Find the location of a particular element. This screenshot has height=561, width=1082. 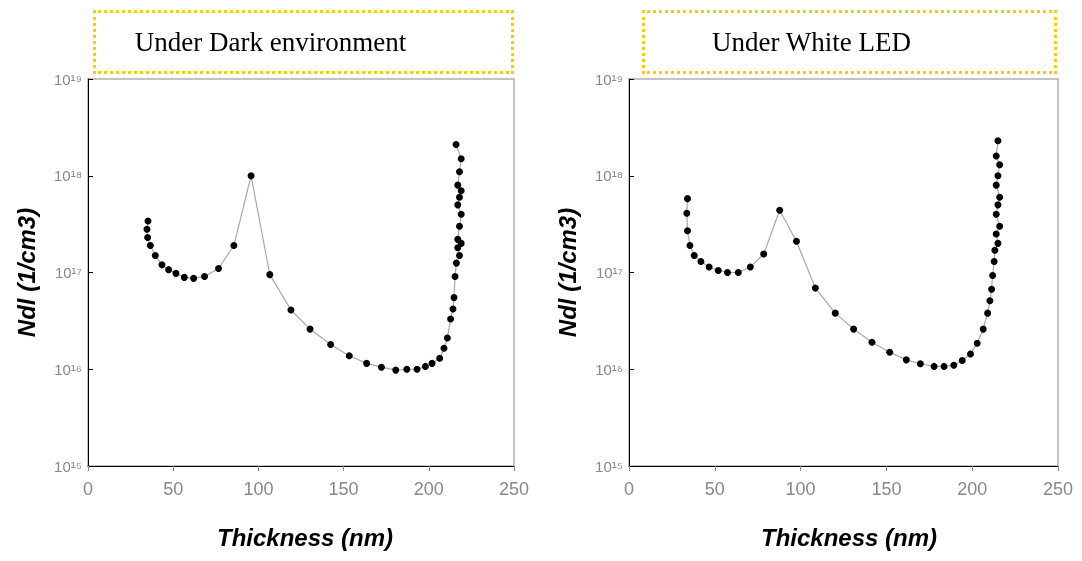

chart-title: Under White LED is located at coordinates (811, 41).